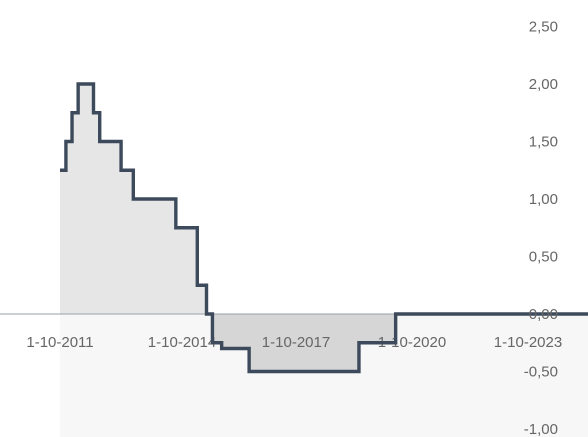  What do you see at coordinates (541, 372) in the screenshot?
I see `y-tick-label: -0,50` at bounding box center [541, 372].